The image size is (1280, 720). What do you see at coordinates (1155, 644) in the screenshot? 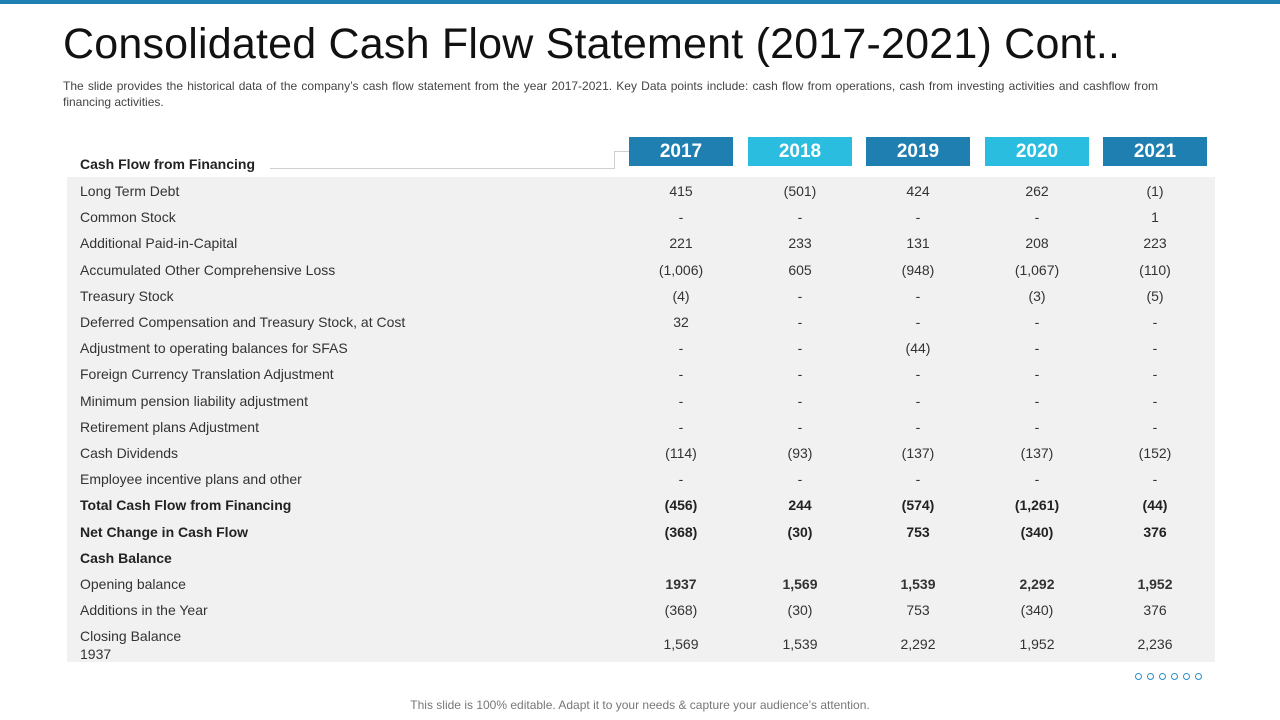
I see `row-value: 2,236` at bounding box center [1155, 644].